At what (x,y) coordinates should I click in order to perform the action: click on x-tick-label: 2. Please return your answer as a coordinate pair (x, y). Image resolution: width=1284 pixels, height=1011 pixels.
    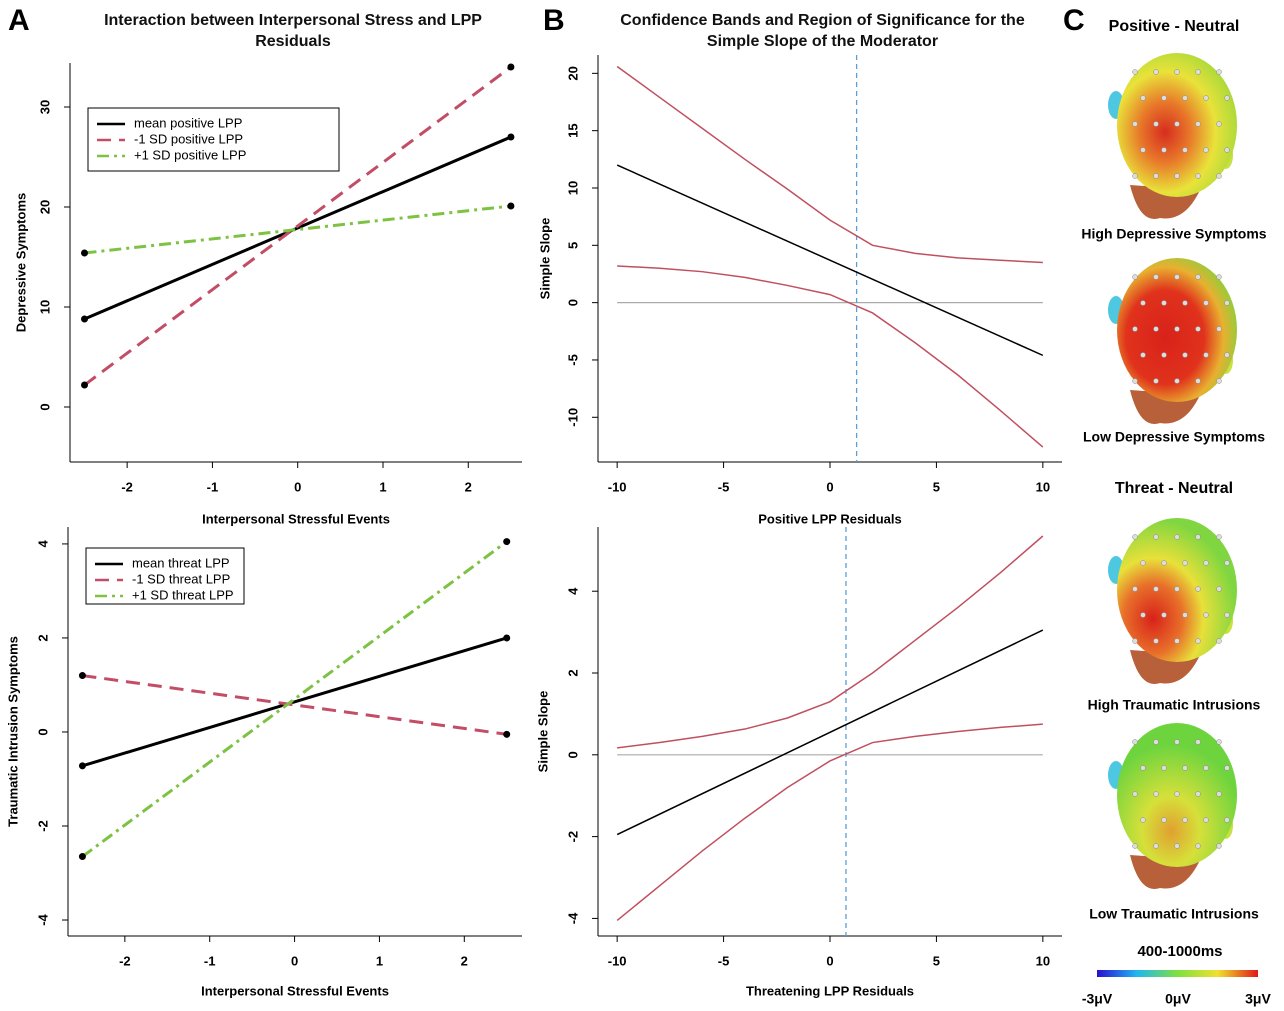
    Looking at the image, I should click on (464, 960).